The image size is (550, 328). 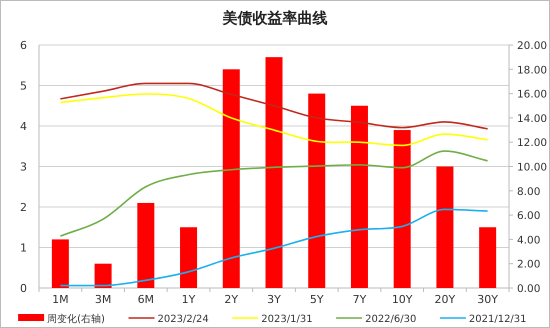 I want to click on y-tick-label: 2, so click(x=23, y=207).